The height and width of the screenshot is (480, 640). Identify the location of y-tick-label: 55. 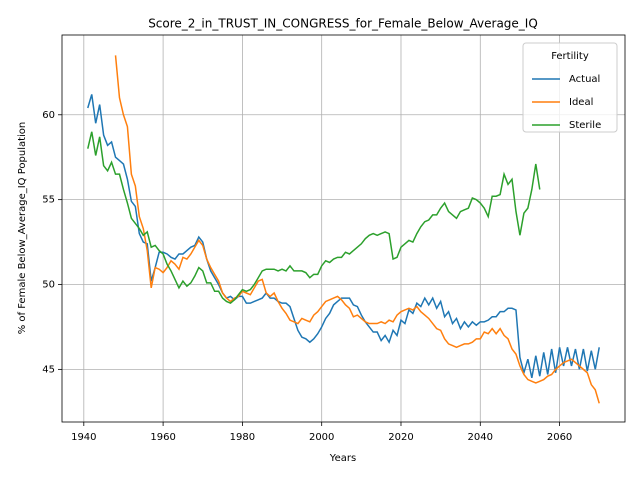
(48, 200).